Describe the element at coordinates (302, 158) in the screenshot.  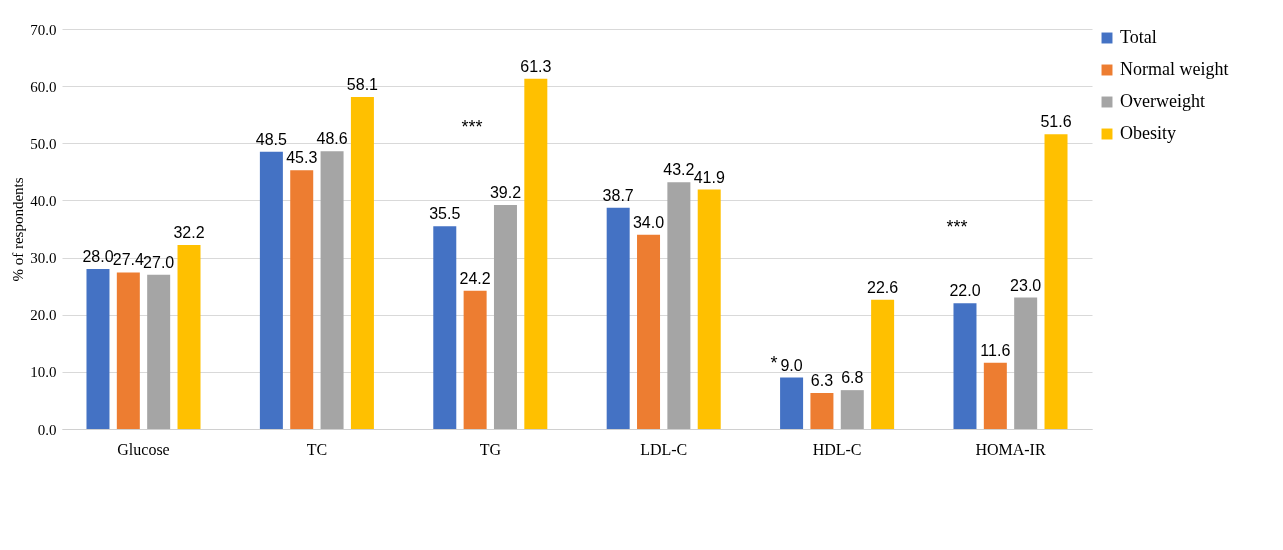
I see `data-label: 45.3` at that location.